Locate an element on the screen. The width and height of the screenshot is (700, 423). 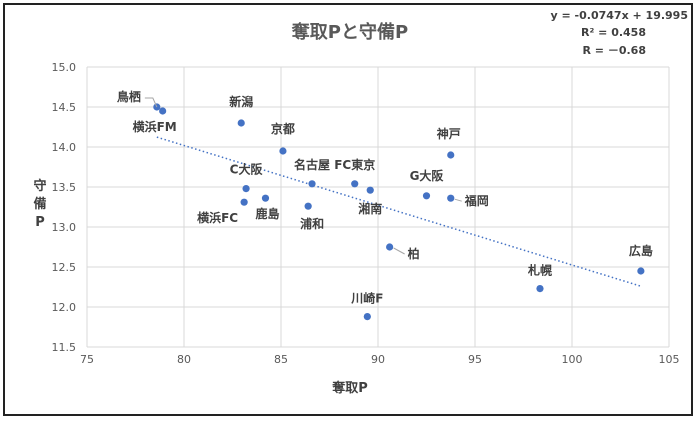
data-label: 湘南 is located at coordinates (370, 208).